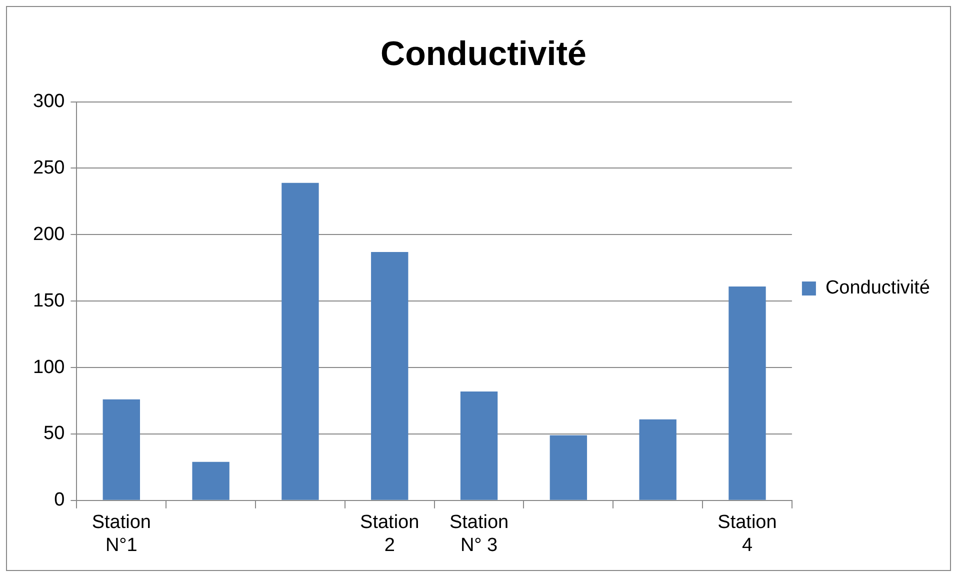  I want to click on x-tick-label: Station 2, so click(390, 534).